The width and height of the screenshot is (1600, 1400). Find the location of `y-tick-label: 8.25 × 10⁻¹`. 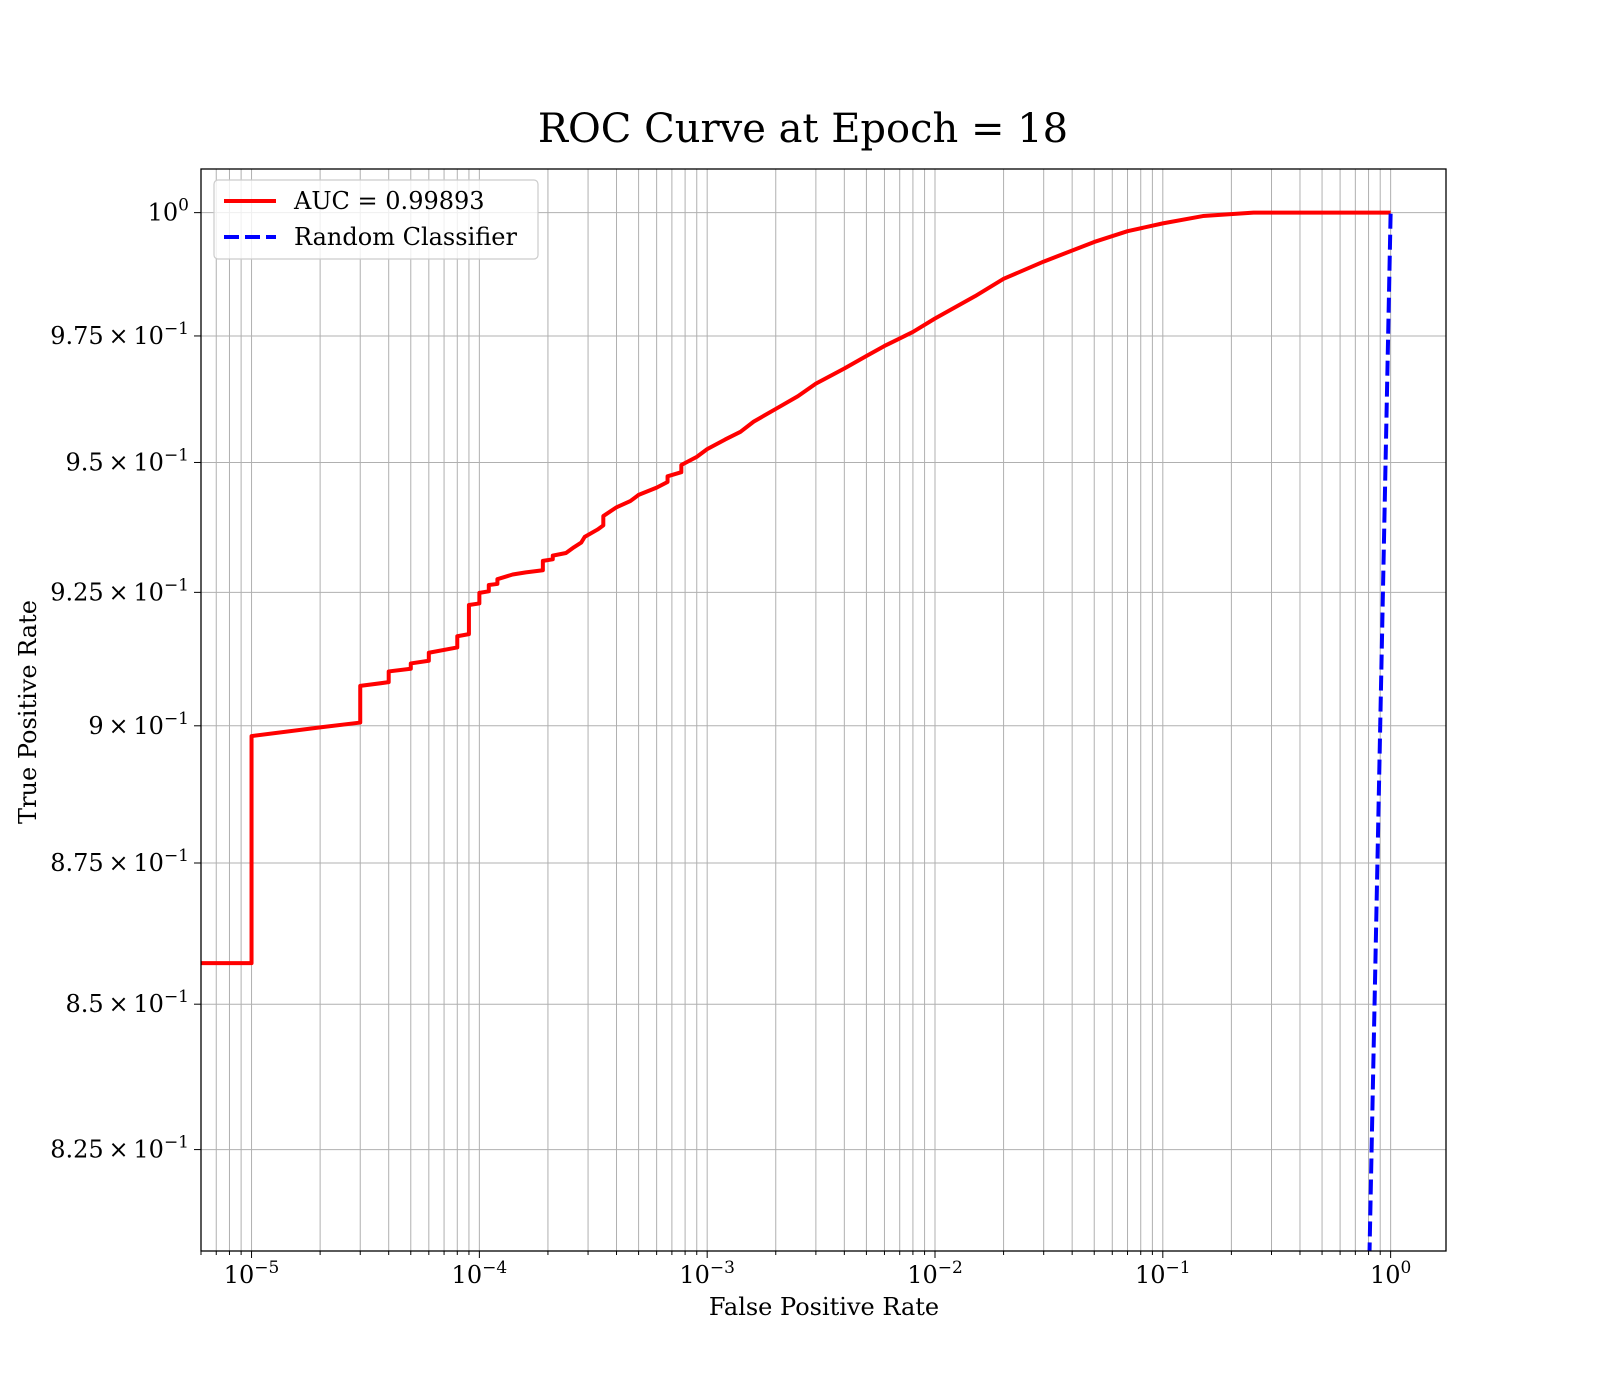

y-tick-label: 8.25 × 10⁻¹ is located at coordinates (119, 1148).